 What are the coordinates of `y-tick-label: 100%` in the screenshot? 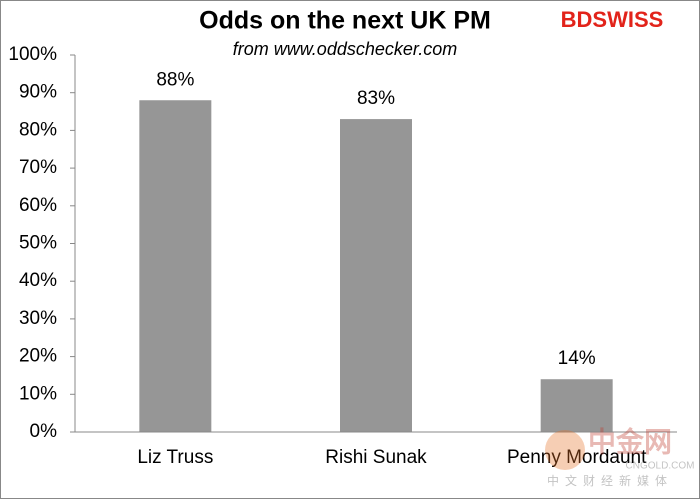 It's located at (32, 54).